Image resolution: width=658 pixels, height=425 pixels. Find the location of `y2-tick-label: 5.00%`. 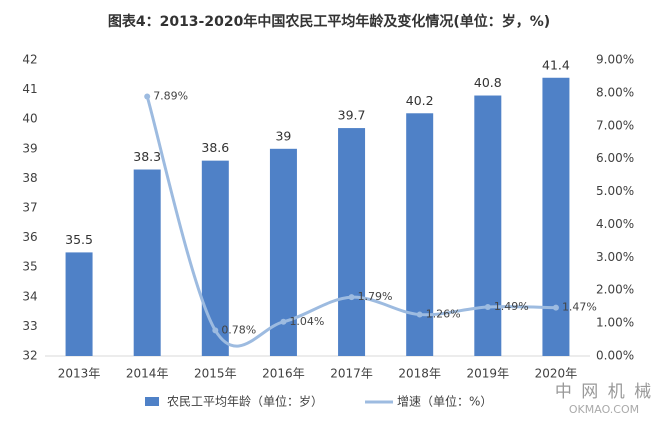

y2-tick-label: 5.00% is located at coordinates (615, 191).